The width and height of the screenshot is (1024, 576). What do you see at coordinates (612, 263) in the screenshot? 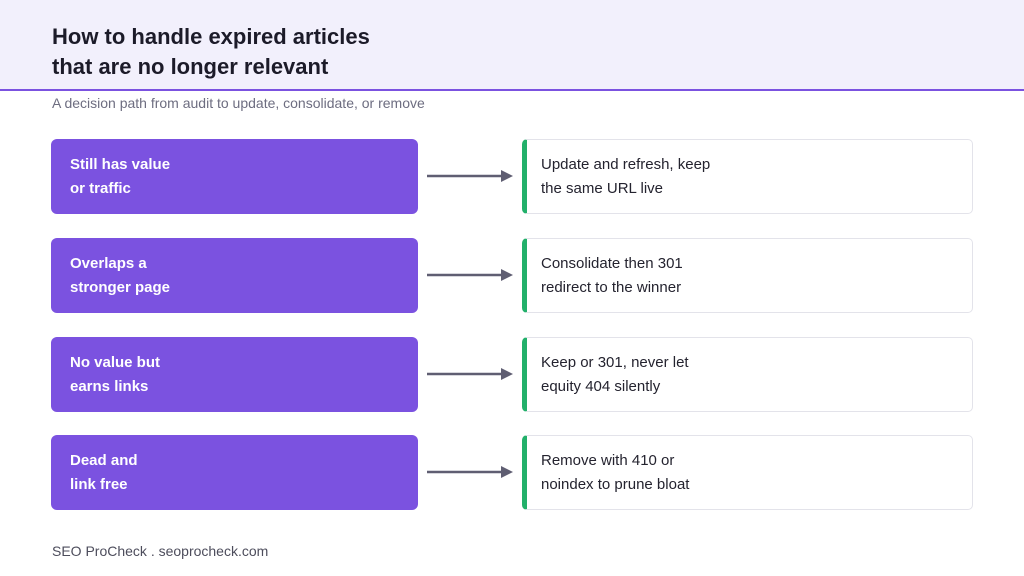
I see `action-line-1: Consolidate then 301` at bounding box center [612, 263].